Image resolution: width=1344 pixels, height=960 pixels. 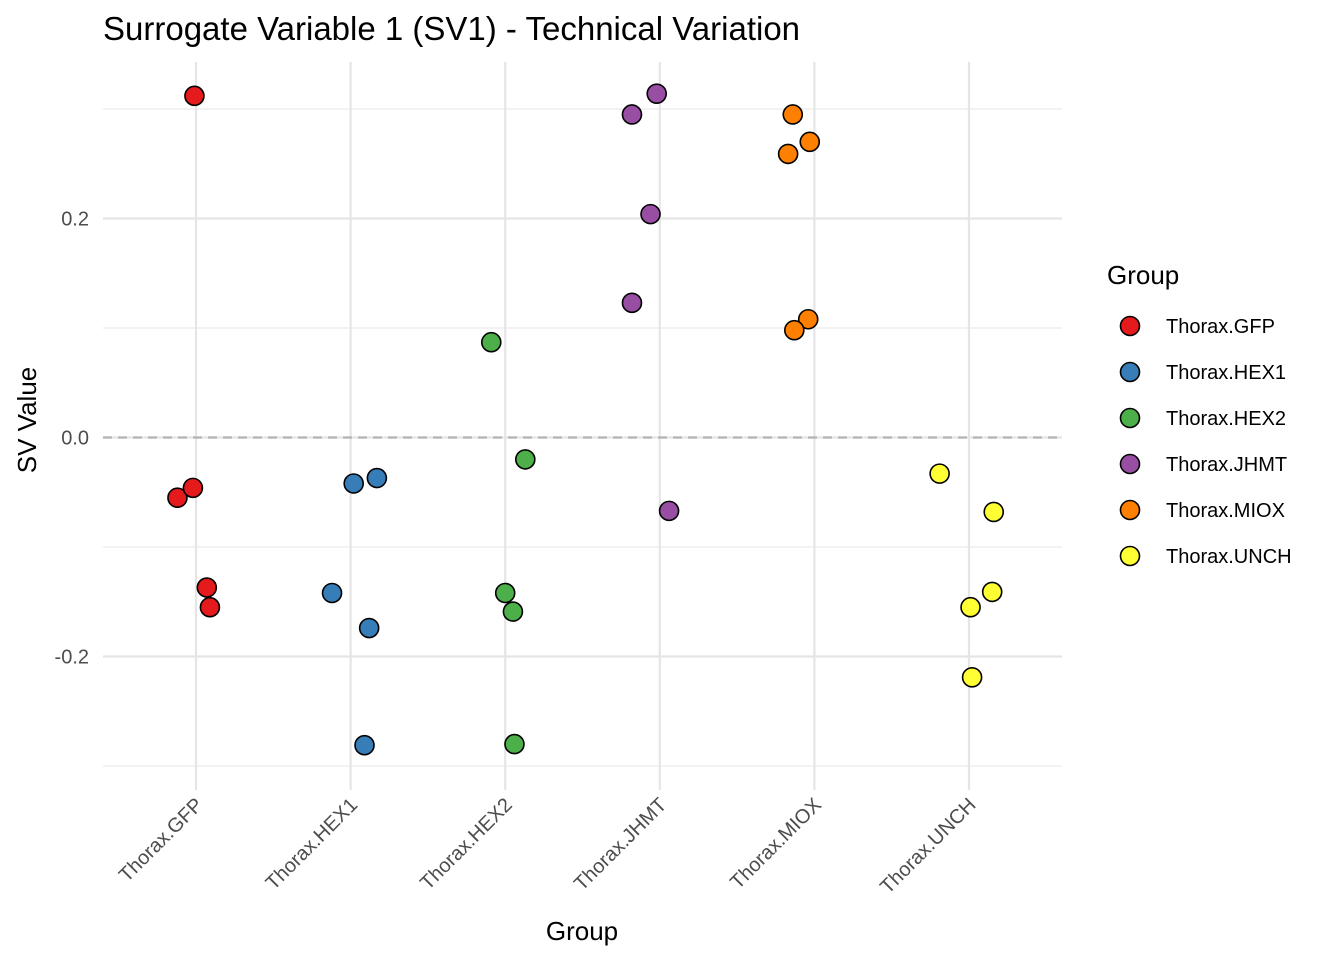 What do you see at coordinates (620, 844) in the screenshot?
I see `x-tick-label: Thorax.JHMT` at bounding box center [620, 844].